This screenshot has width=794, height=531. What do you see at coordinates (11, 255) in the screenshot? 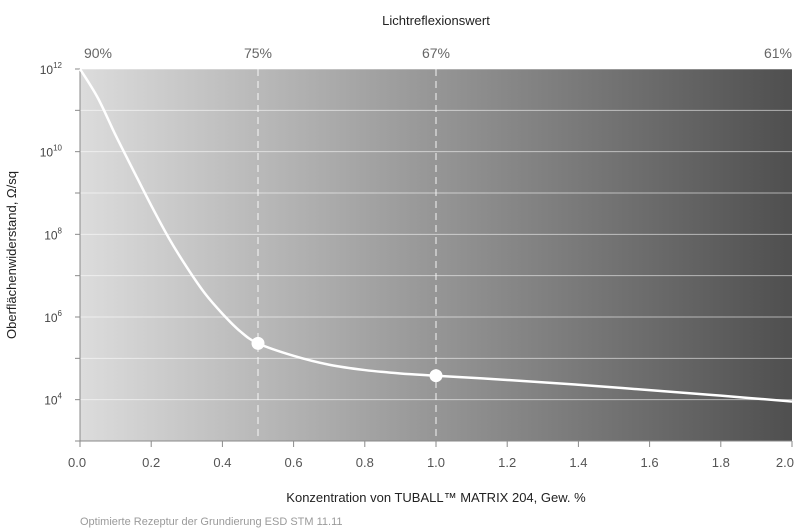
I see `y-axis-title: Oberflächenwiderstand, Ω/sq` at bounding box center [11, 255].